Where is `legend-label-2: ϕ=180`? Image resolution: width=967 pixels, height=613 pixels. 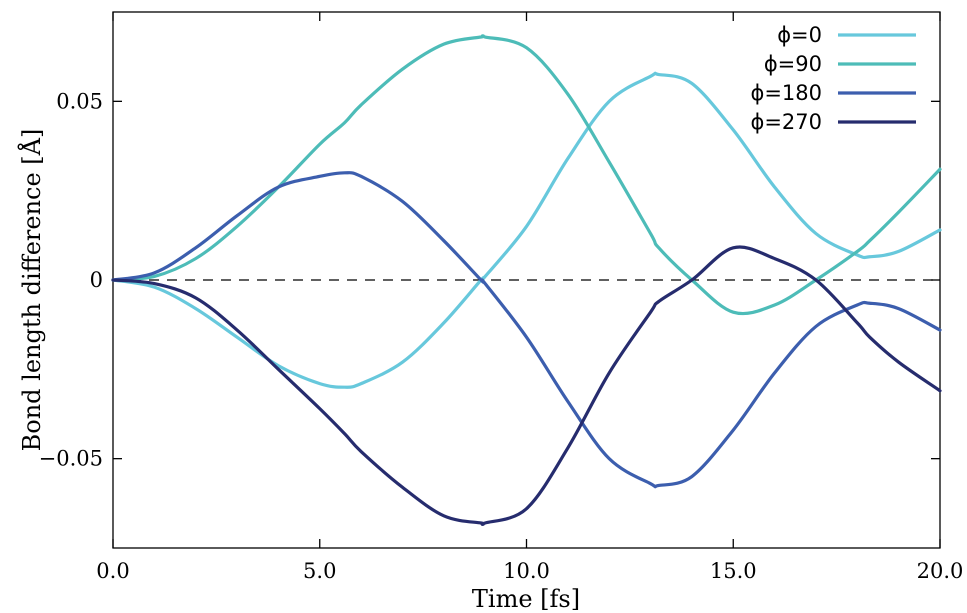
legend-label-2: ϕ=180 is located at coordinates (786, 93).